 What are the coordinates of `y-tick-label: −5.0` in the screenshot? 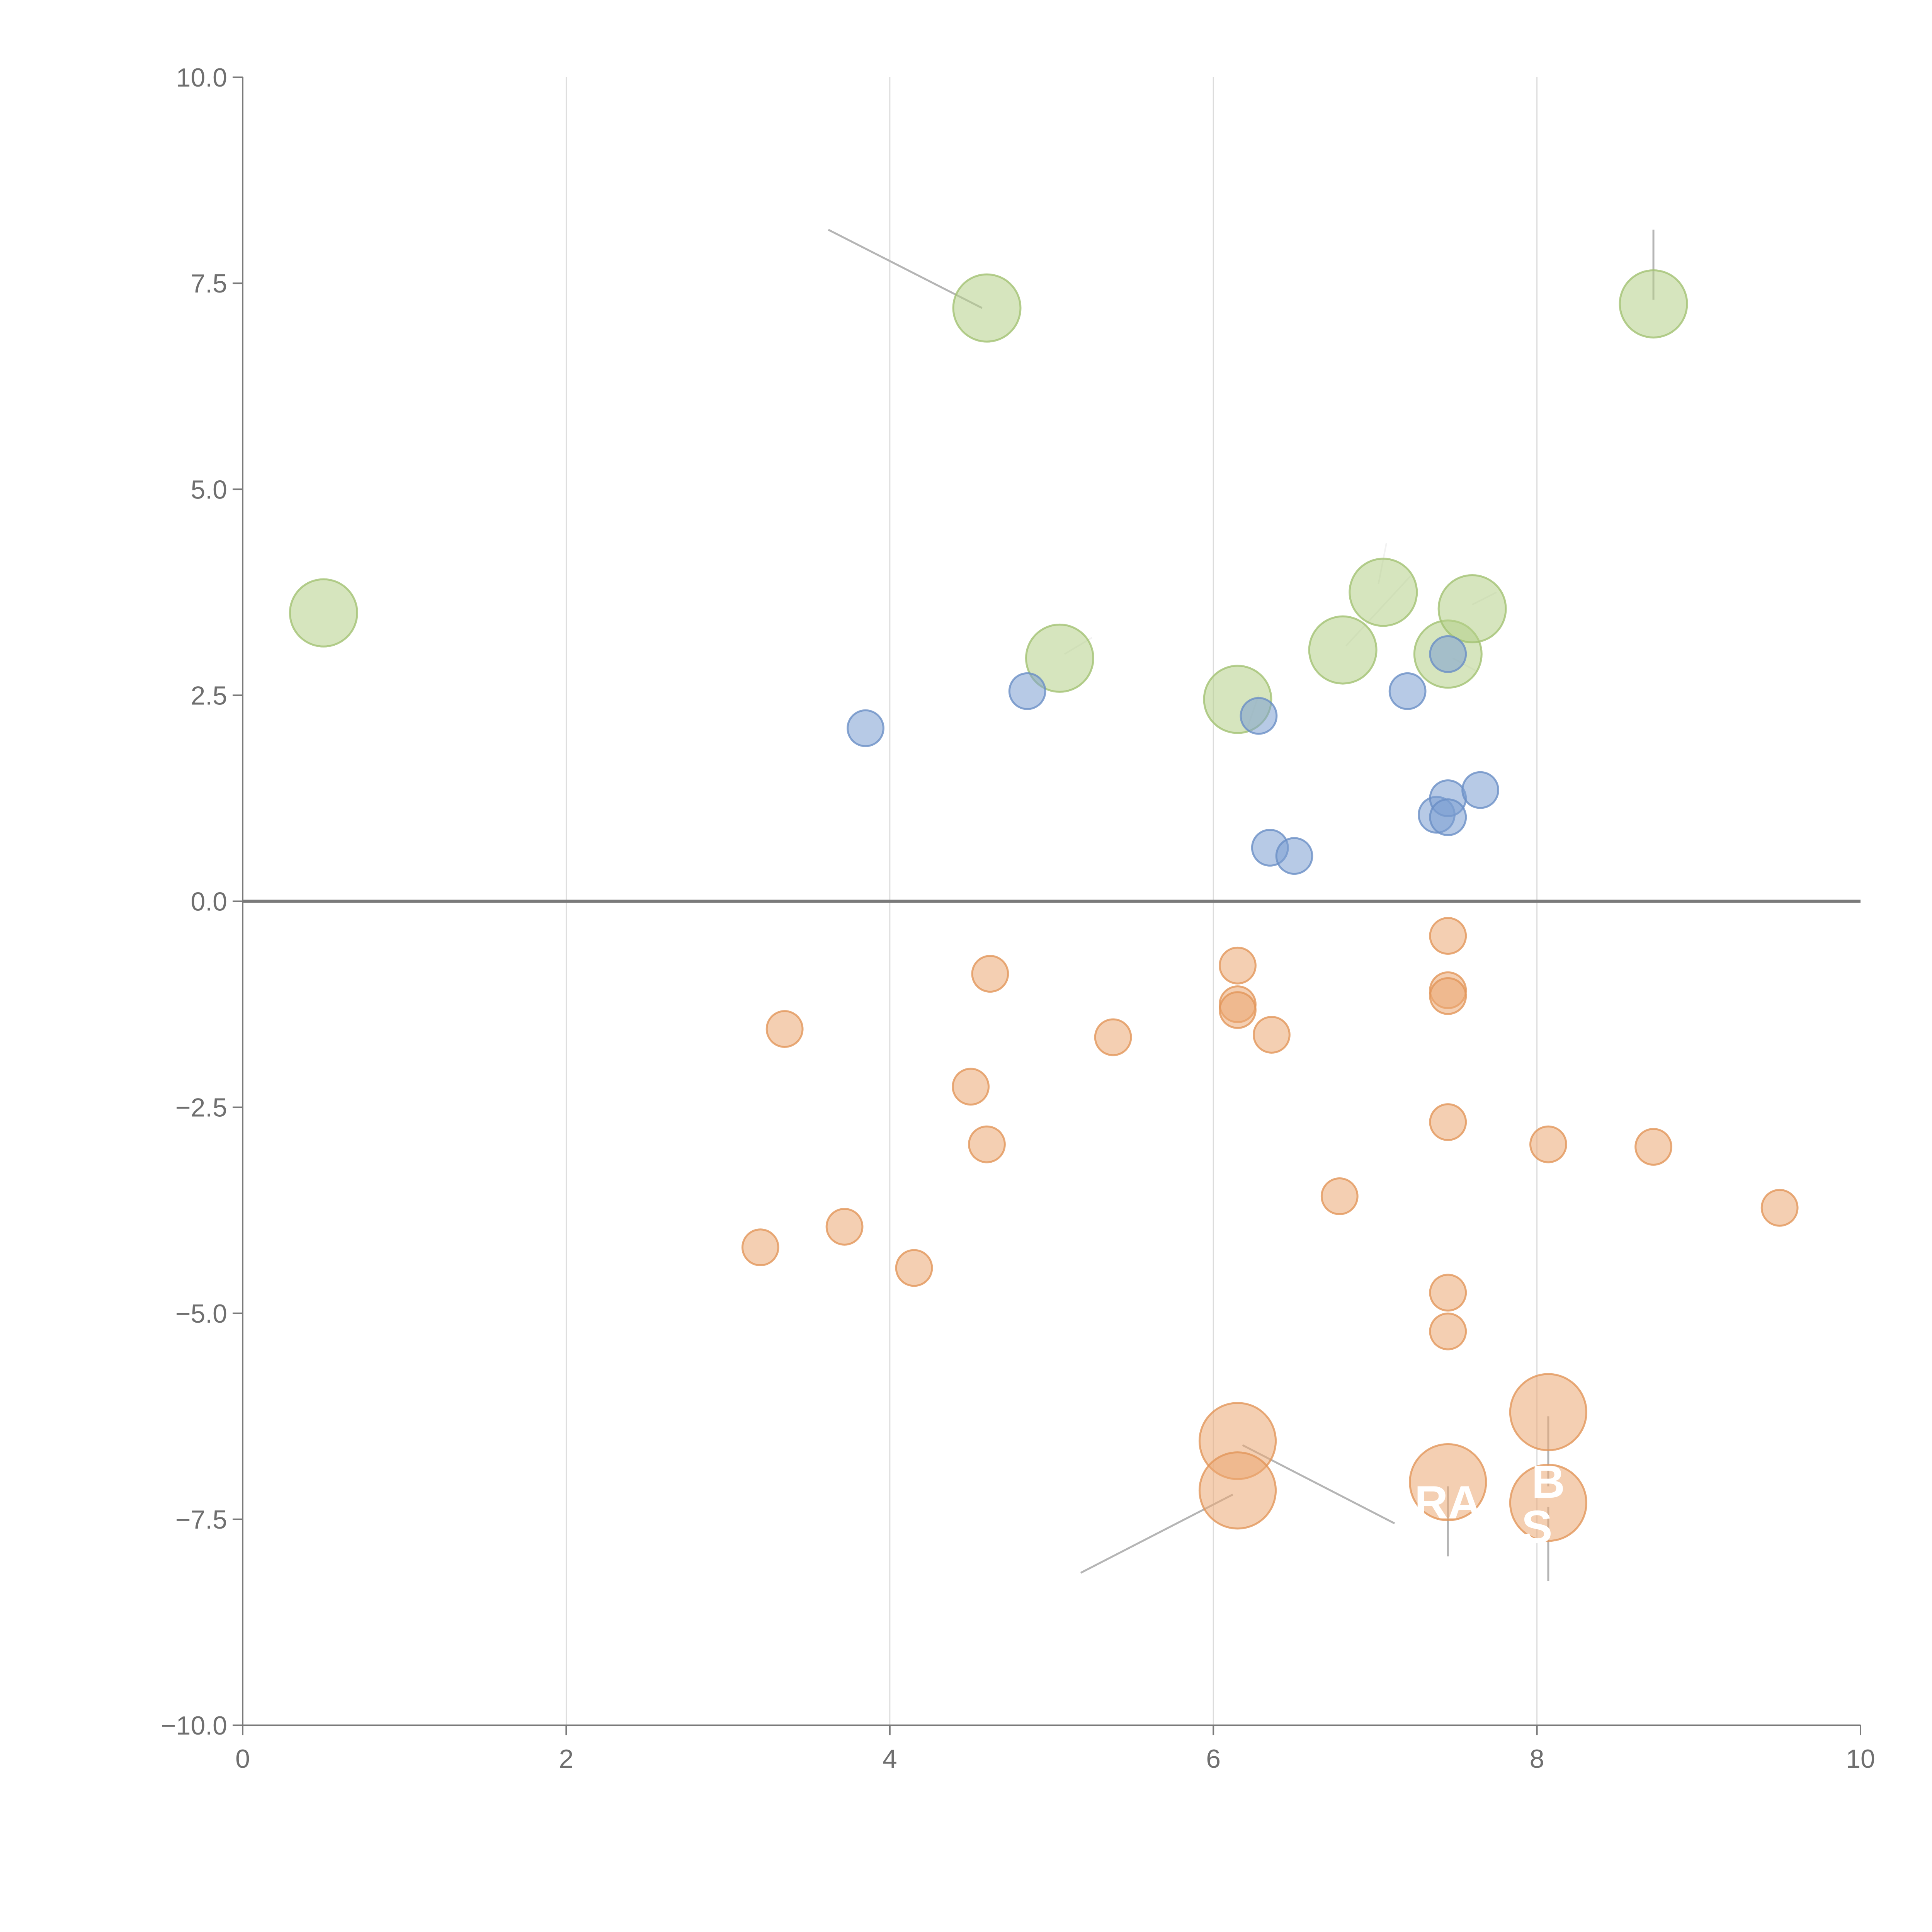 It's located at (201, 1313).